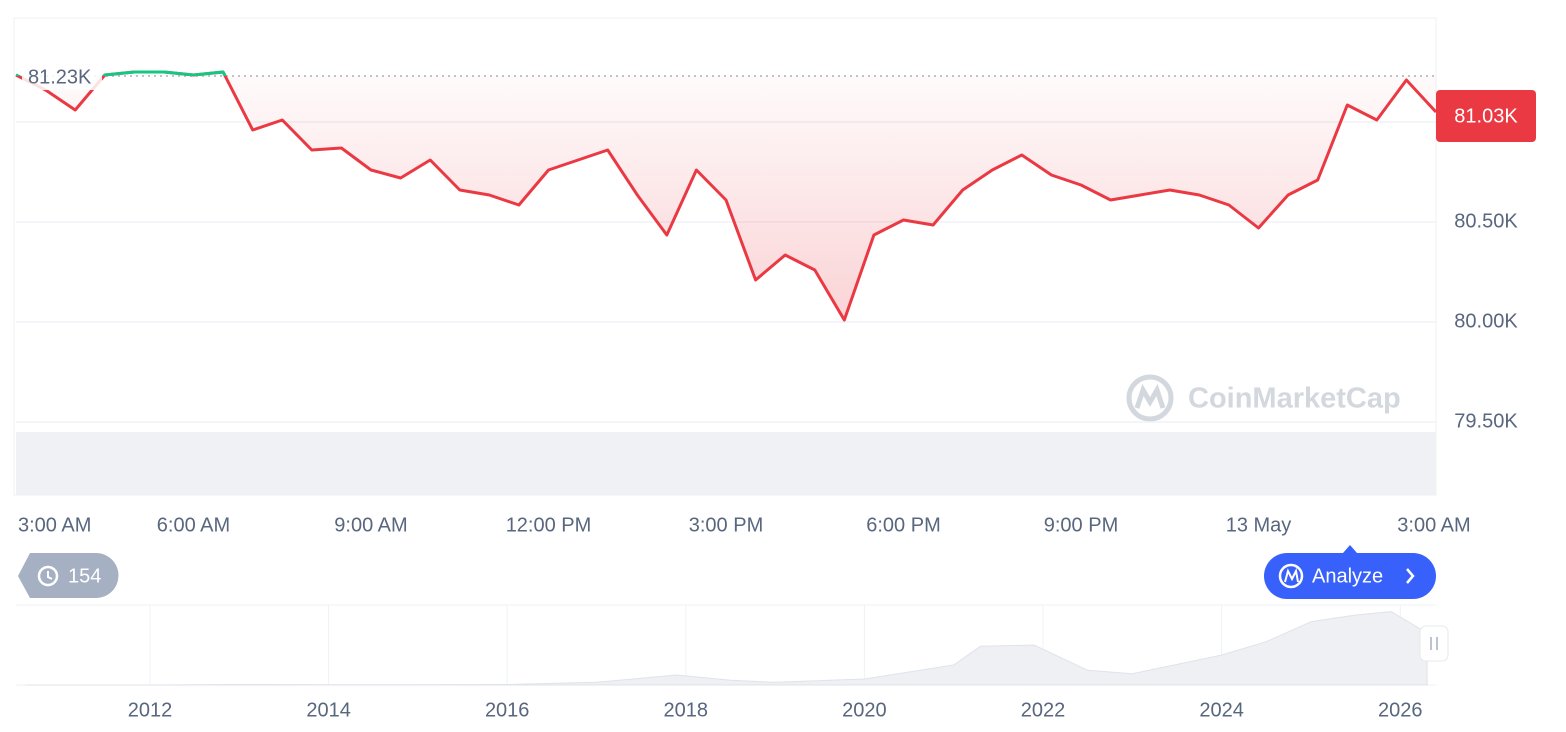 The width and height of the screenshot is (1566, 732). Describe the element at coordinates (726, 463) in the screenshot. I see `volume-band` at that location.